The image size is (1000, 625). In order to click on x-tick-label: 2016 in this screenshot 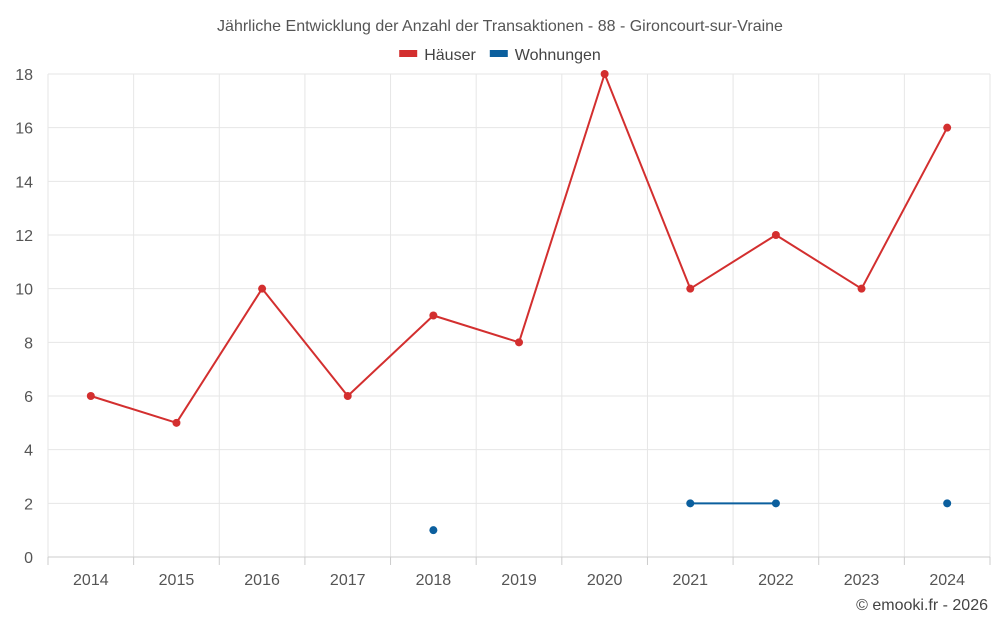, I will do `click(262, 580)`.